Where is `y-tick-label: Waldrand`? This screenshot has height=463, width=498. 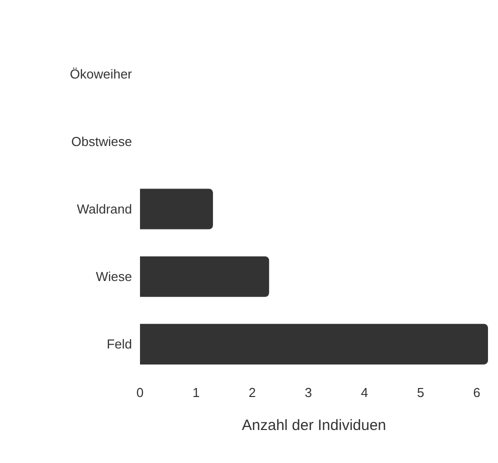
y-tick-label: Waldrand is located at coordinates (104, 209).